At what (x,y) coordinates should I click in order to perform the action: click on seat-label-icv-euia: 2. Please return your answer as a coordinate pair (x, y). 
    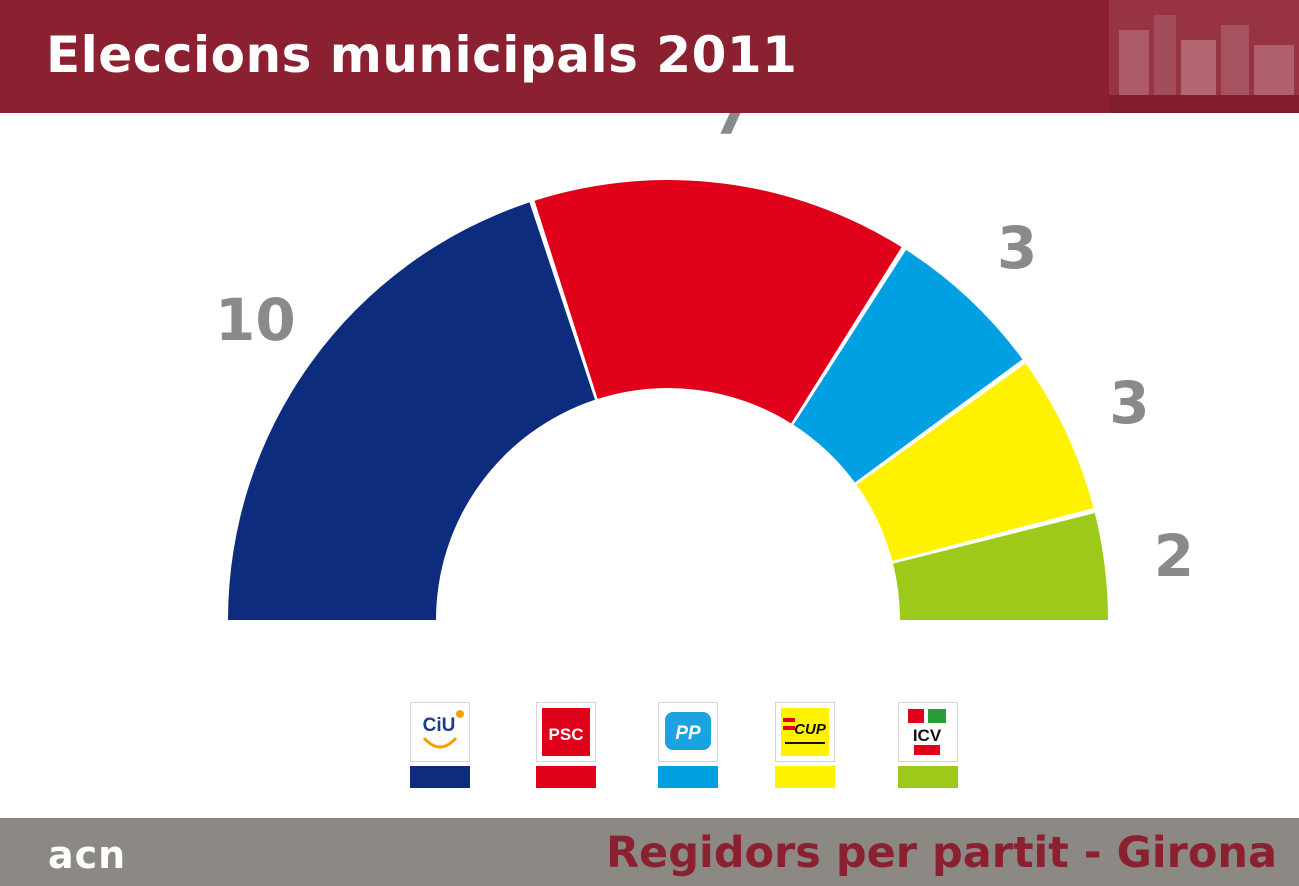
    Looking at the image, I should click on (1174, 556).